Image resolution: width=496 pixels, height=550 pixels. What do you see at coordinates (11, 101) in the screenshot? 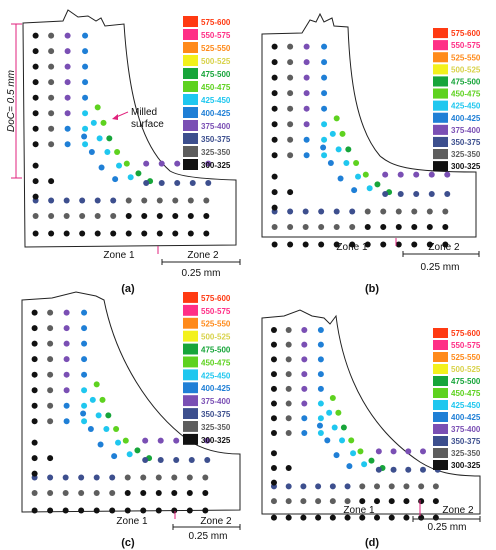
I see `doc-label: DoC= 0.5 mm` at bounding box center [11, 101].